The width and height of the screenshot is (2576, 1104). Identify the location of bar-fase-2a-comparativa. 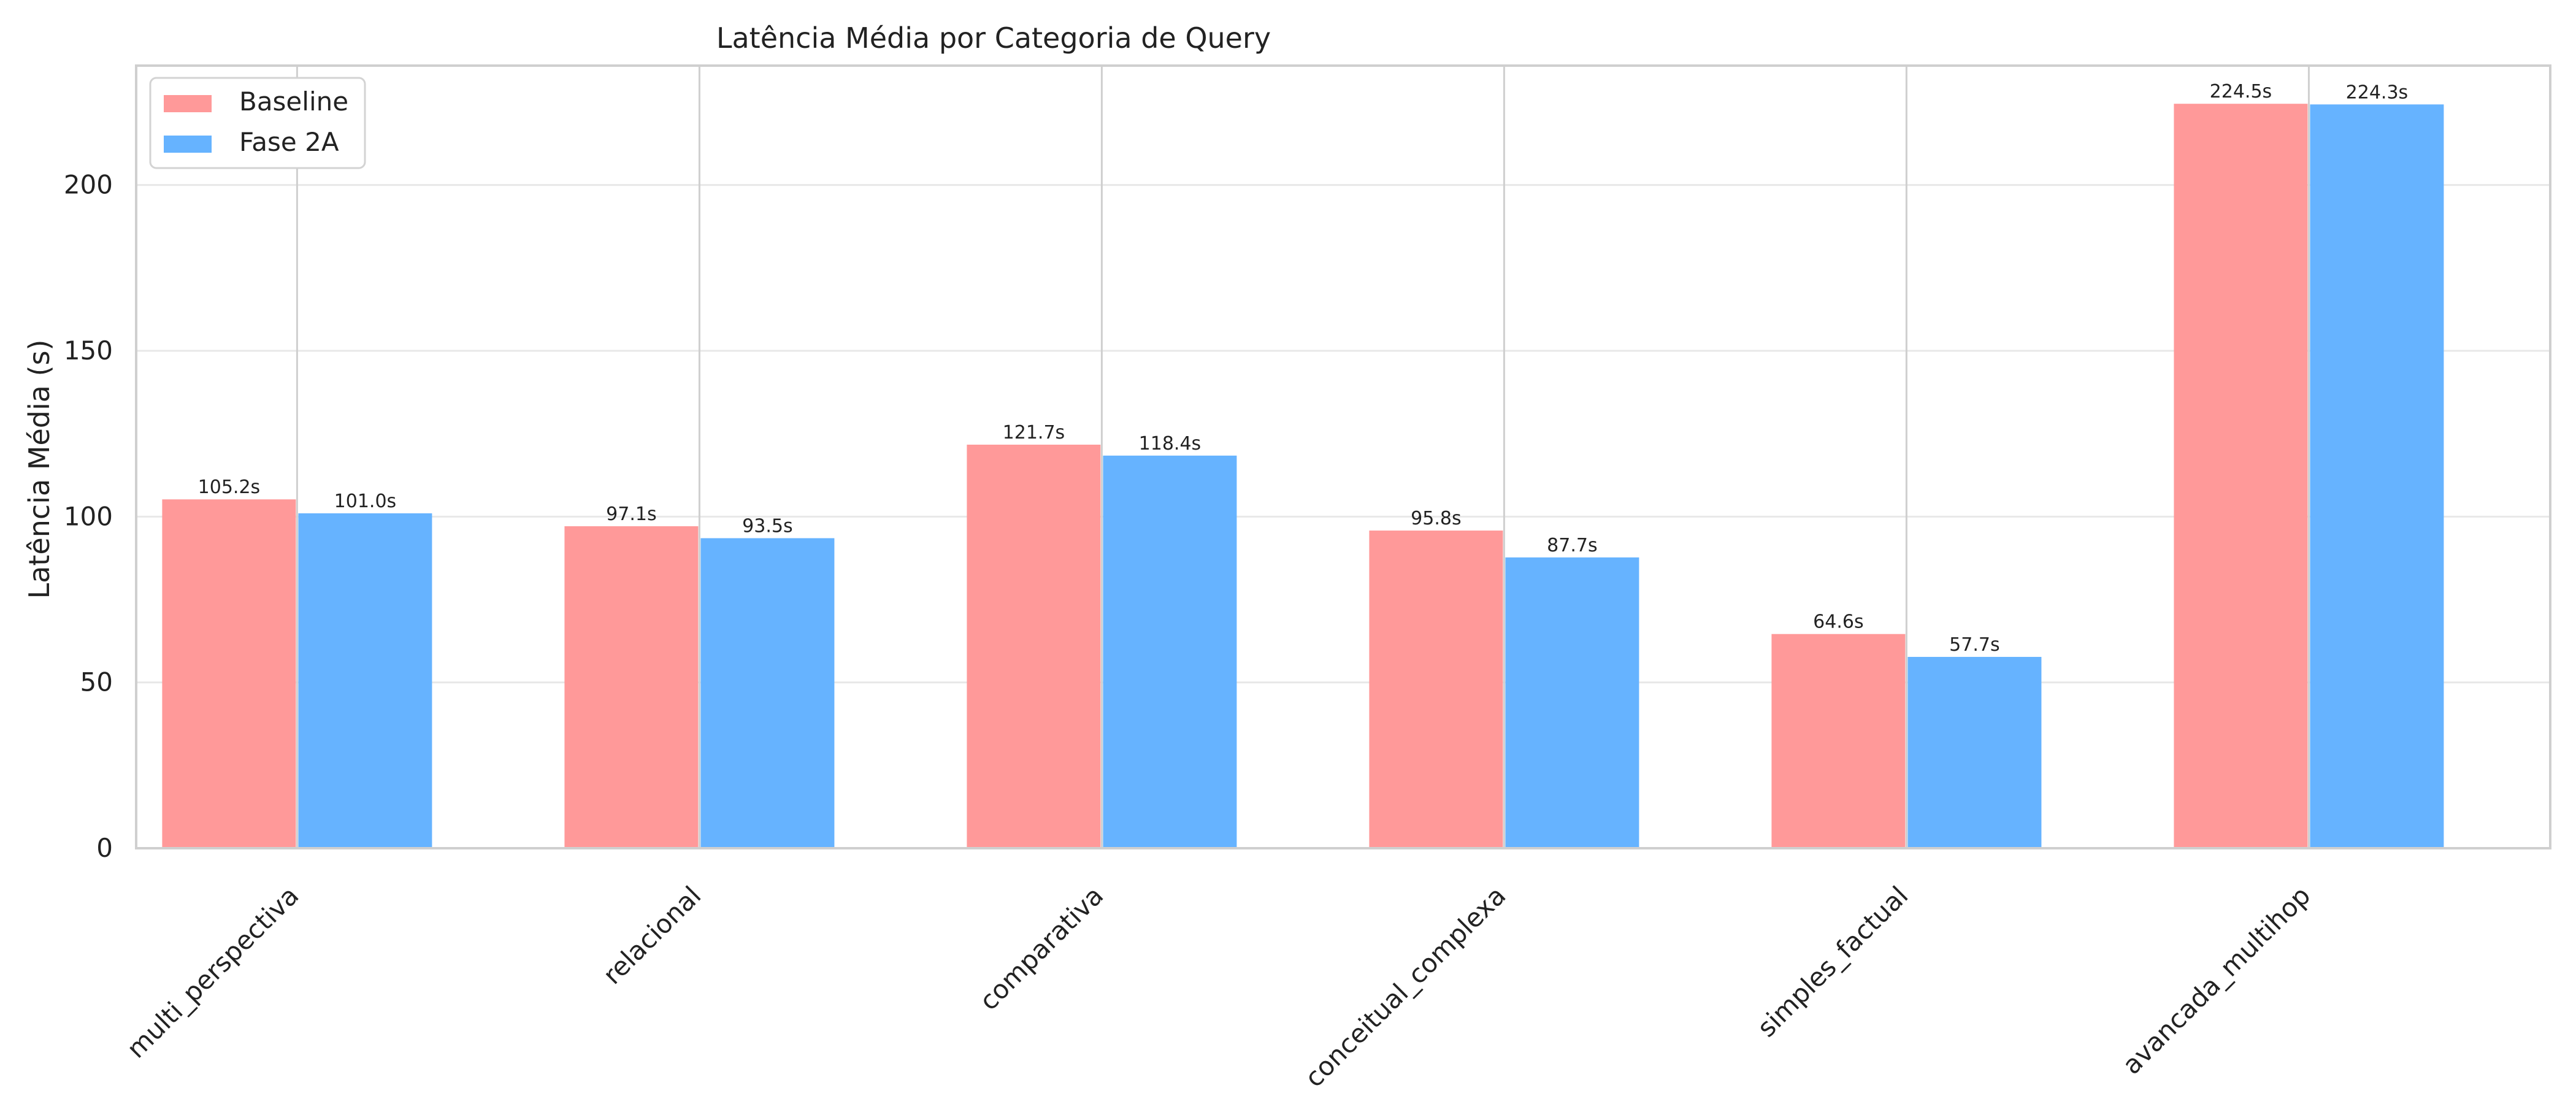
(1170, 651).